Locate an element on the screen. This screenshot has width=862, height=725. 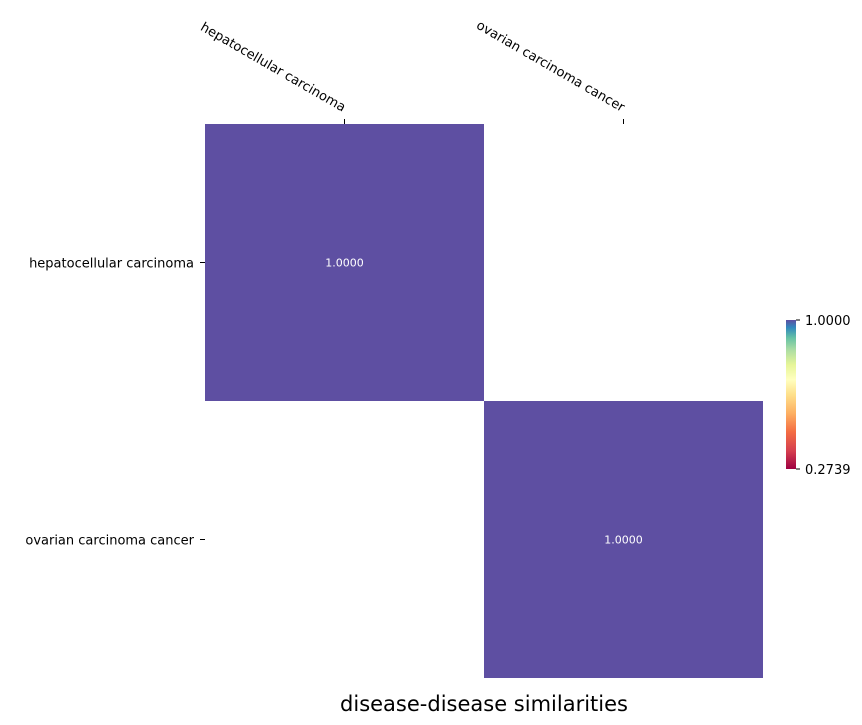
colorbar: 1.0000 0.2739 is located at coordinates (818, 396).